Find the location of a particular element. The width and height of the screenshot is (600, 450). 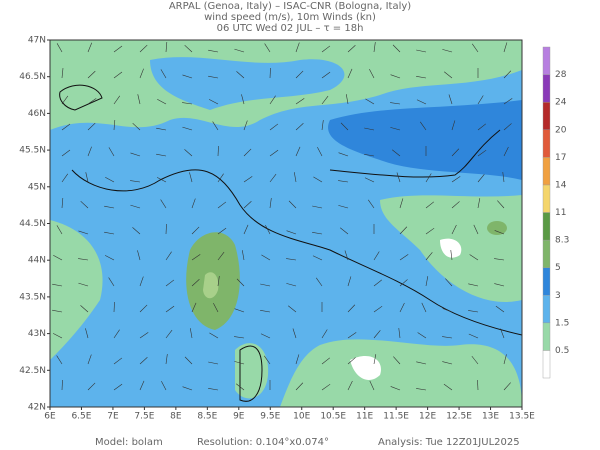

x-tick-label: 10E is located at coordinates (301, 417).